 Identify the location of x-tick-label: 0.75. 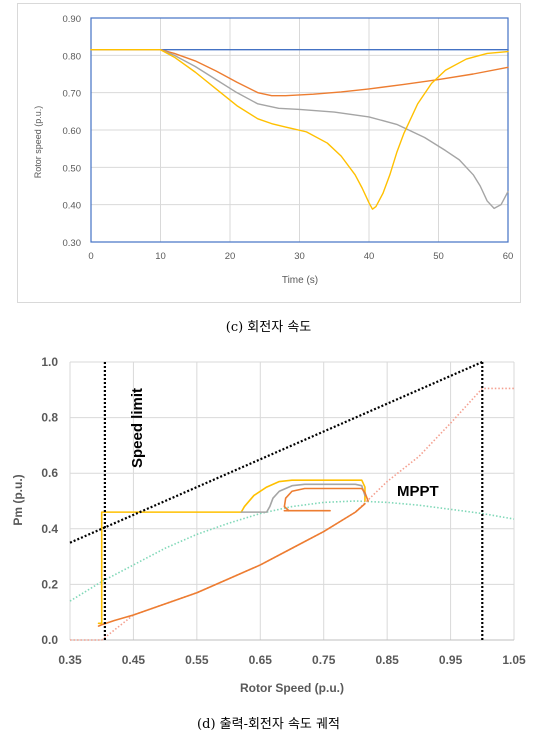
(324, 660).